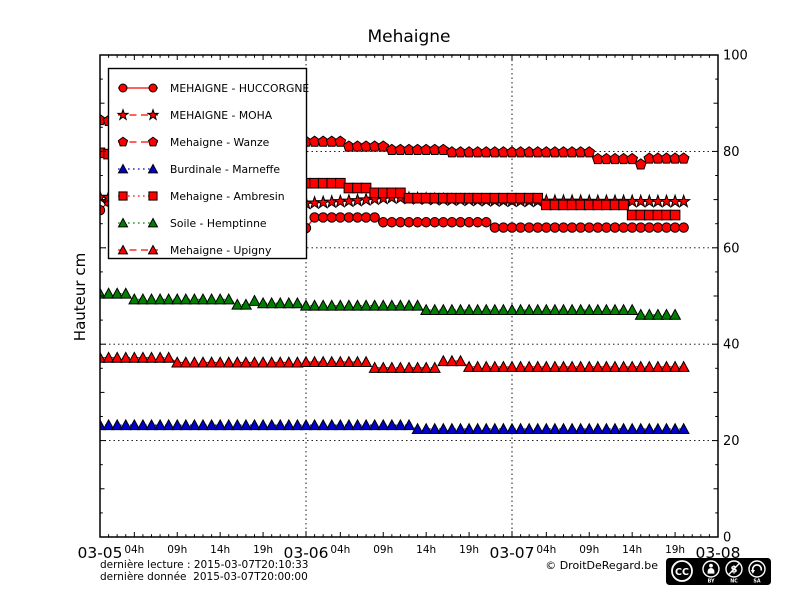 The width and height of the screenshot is (800, 600). Describe the element at coordinates (395, 426) in the screenshot. I see `series-burdinale-marneffe` at that location.